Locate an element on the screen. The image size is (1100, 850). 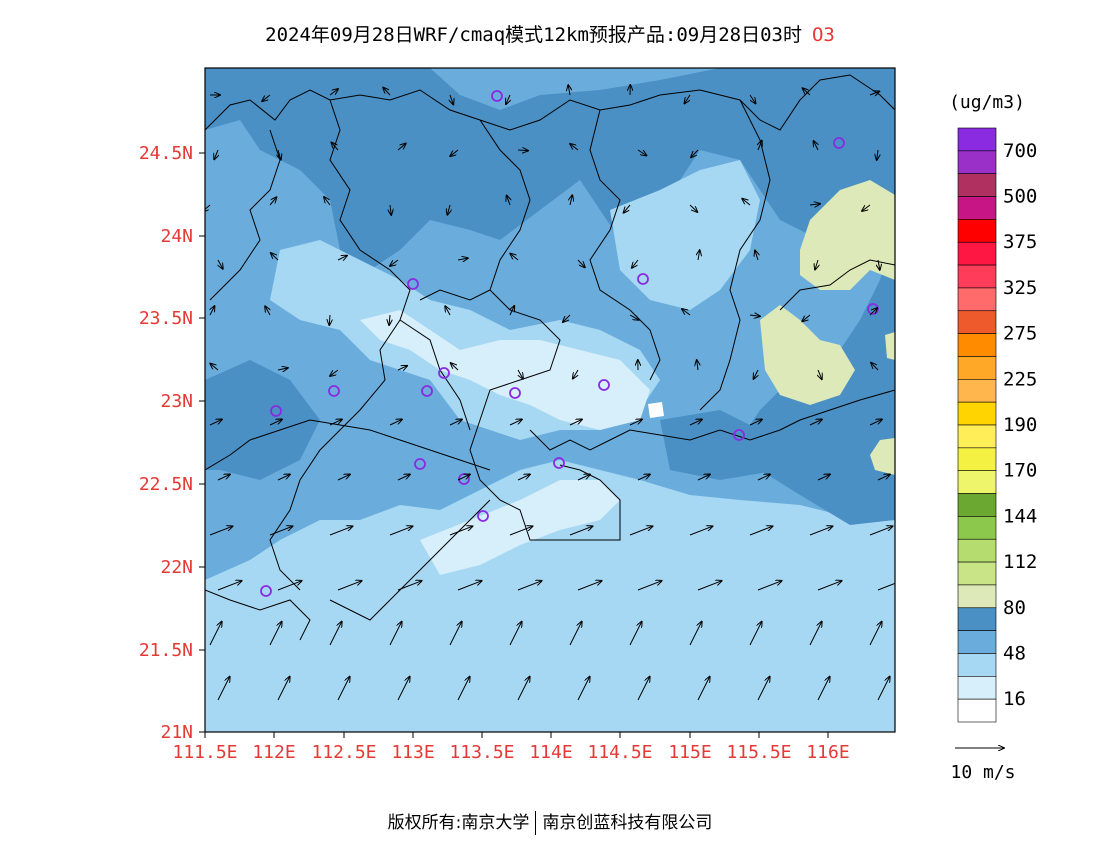
copyright-footer: 版权所有:南京大学 南京创蓝科技有限公司 is located at coordinates (550, 821).